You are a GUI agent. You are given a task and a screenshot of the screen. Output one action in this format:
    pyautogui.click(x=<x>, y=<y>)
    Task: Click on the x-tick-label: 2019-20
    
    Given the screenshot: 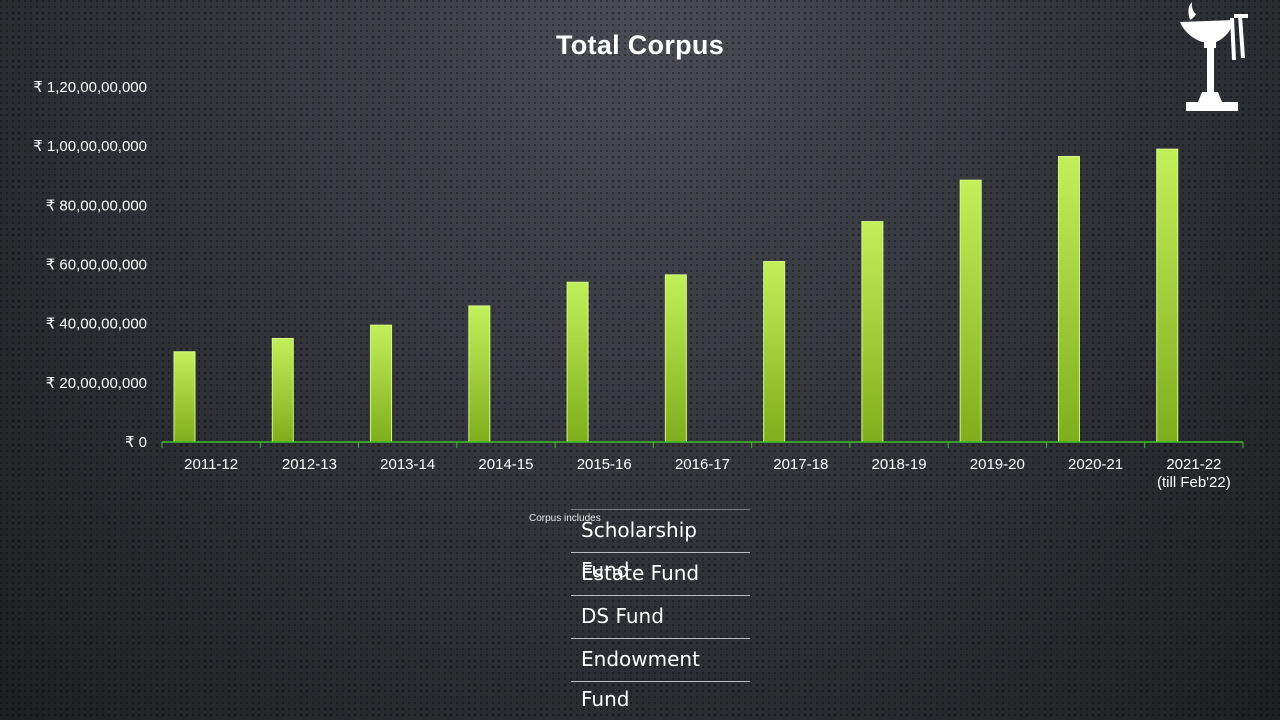 What is the action you would take?
    pyautogui.click(x=997, y=464)
    